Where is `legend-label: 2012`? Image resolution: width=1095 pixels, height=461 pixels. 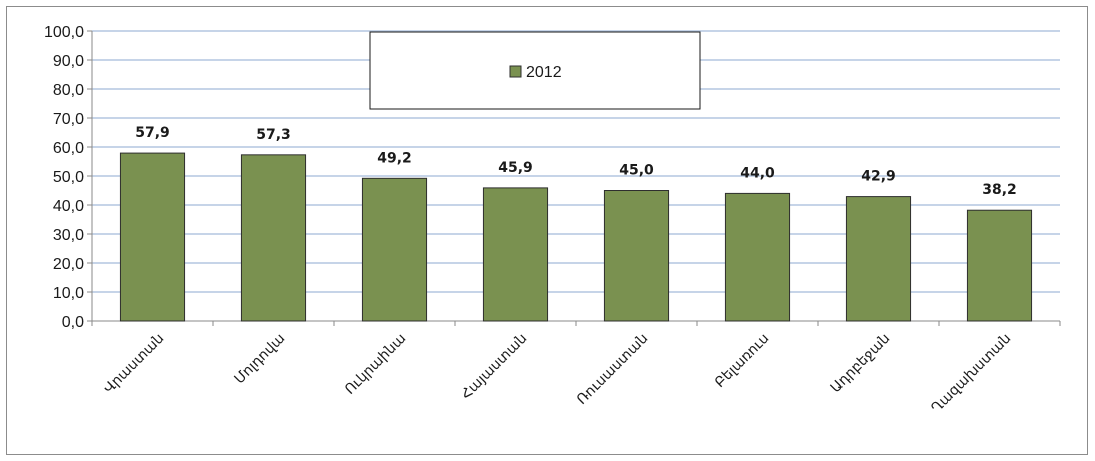
legend-label: 2012 is located at coordinates (544, 72).